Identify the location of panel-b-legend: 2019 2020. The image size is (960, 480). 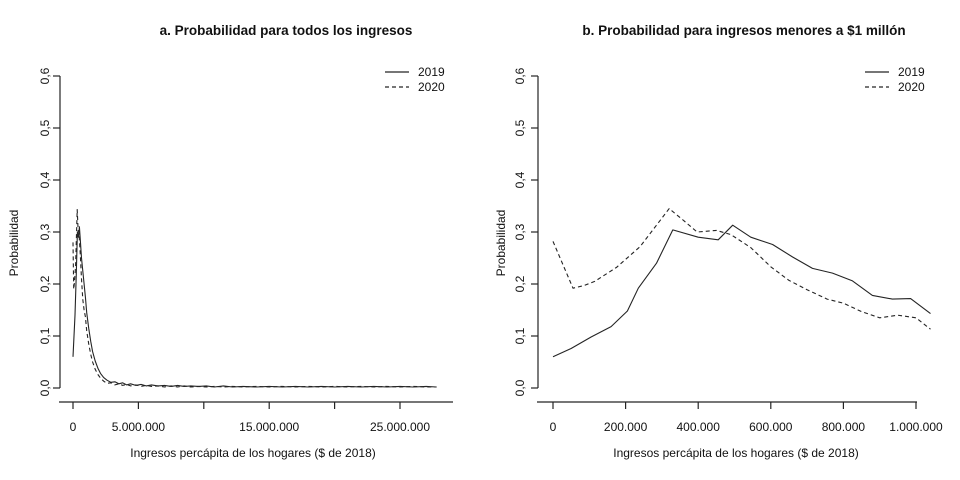
(895, 79).